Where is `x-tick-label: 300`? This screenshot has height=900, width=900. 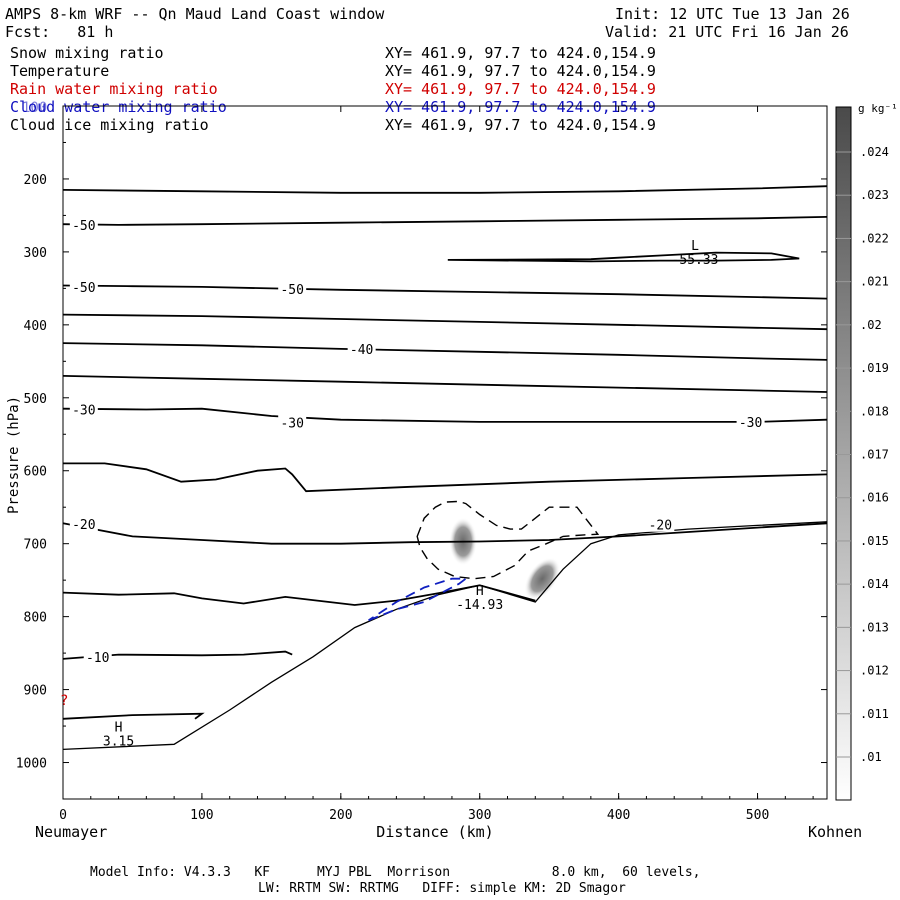 x-tick-label: 300 is located at coordinates (479, 815).